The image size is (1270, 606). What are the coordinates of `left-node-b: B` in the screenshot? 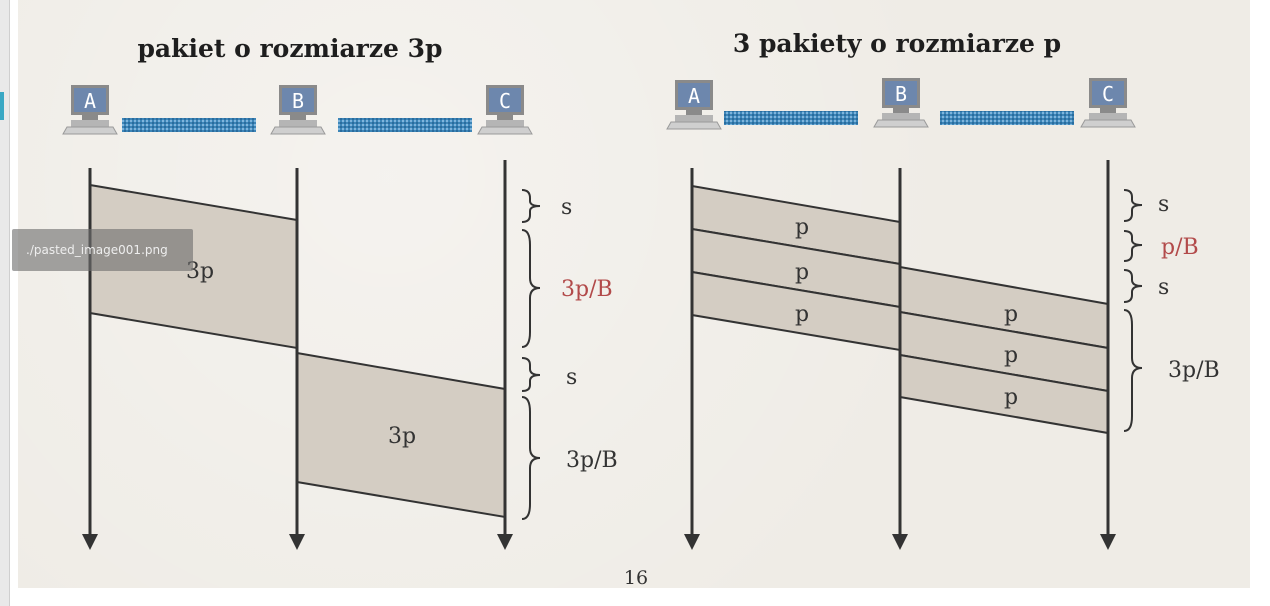 It's located at (298, 109).